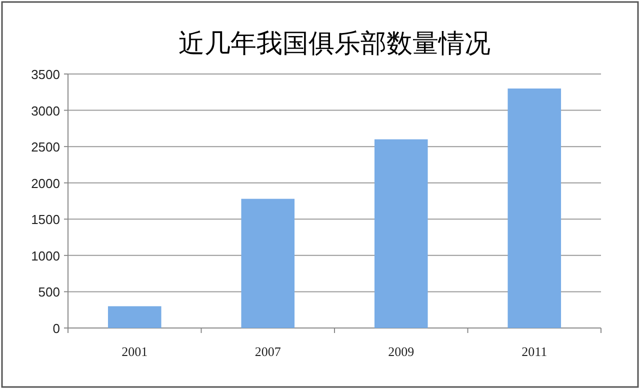 Image resolution: width=640 pixels, height=389 pixels. What do you see at coordinates (135, 351) in the screenshot?
I see `x-tick-label: 2001` at bounding box center [135, 351].